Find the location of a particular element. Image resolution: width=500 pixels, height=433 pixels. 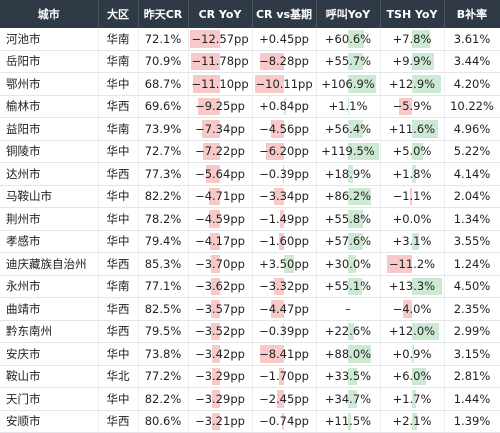

cell-cr: 79.5% is located at coordinates (163, 331).